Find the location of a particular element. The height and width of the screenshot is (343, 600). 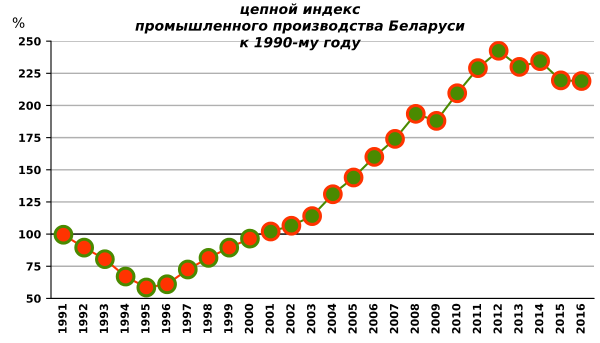

y-tick-label: 175 is located at coordinates (29, 138).